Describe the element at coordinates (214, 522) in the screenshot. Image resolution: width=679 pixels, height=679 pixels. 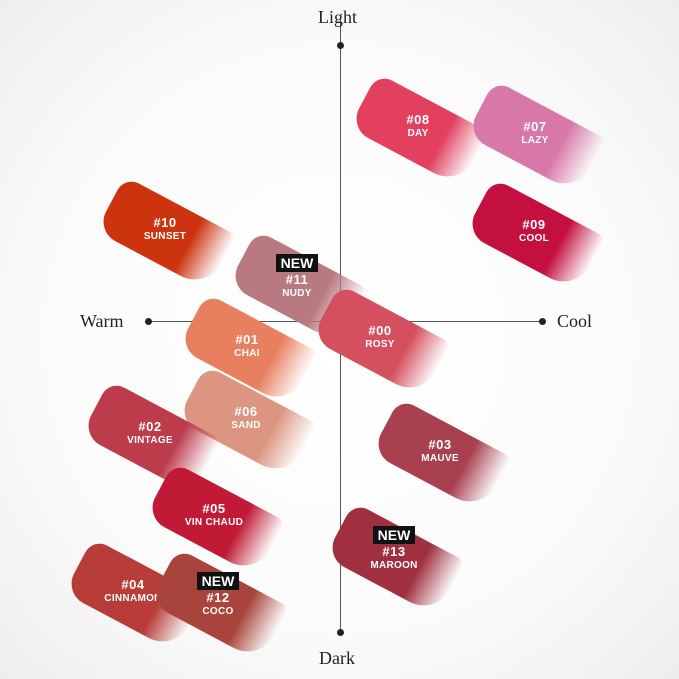
I see `shade-name: VIN CHAUD` at that location.